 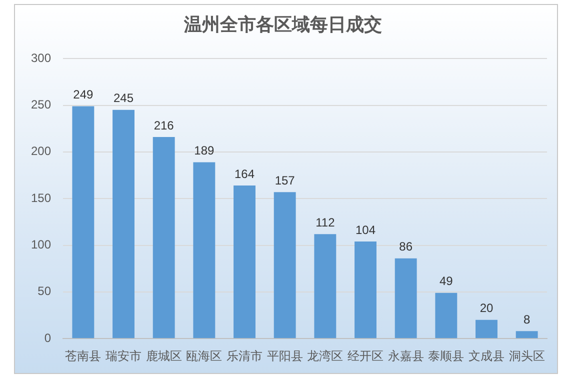 What do you see at coordinates (41, 197) in the screenshot?
I see `y-tick-label: 150` at bounding box center [41, 197].